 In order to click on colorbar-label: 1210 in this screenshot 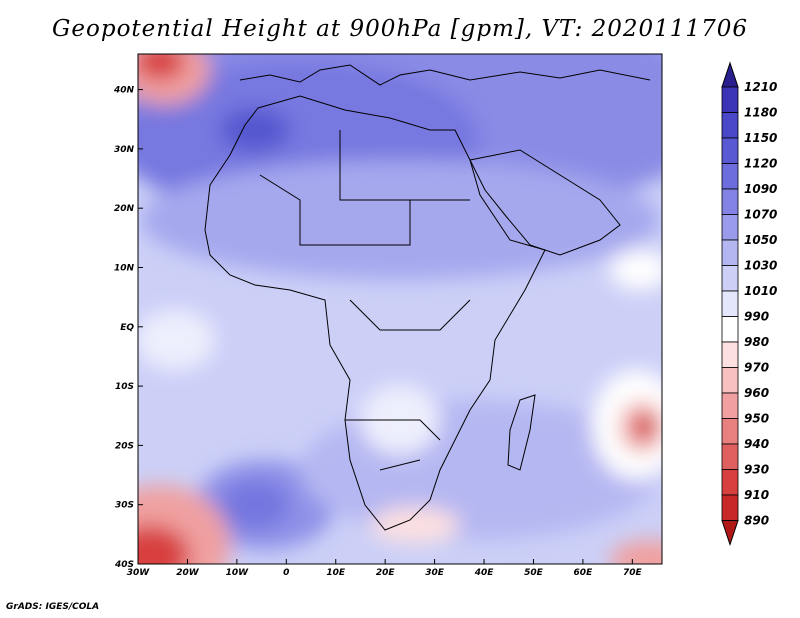, I will do `click(760, 87)`.